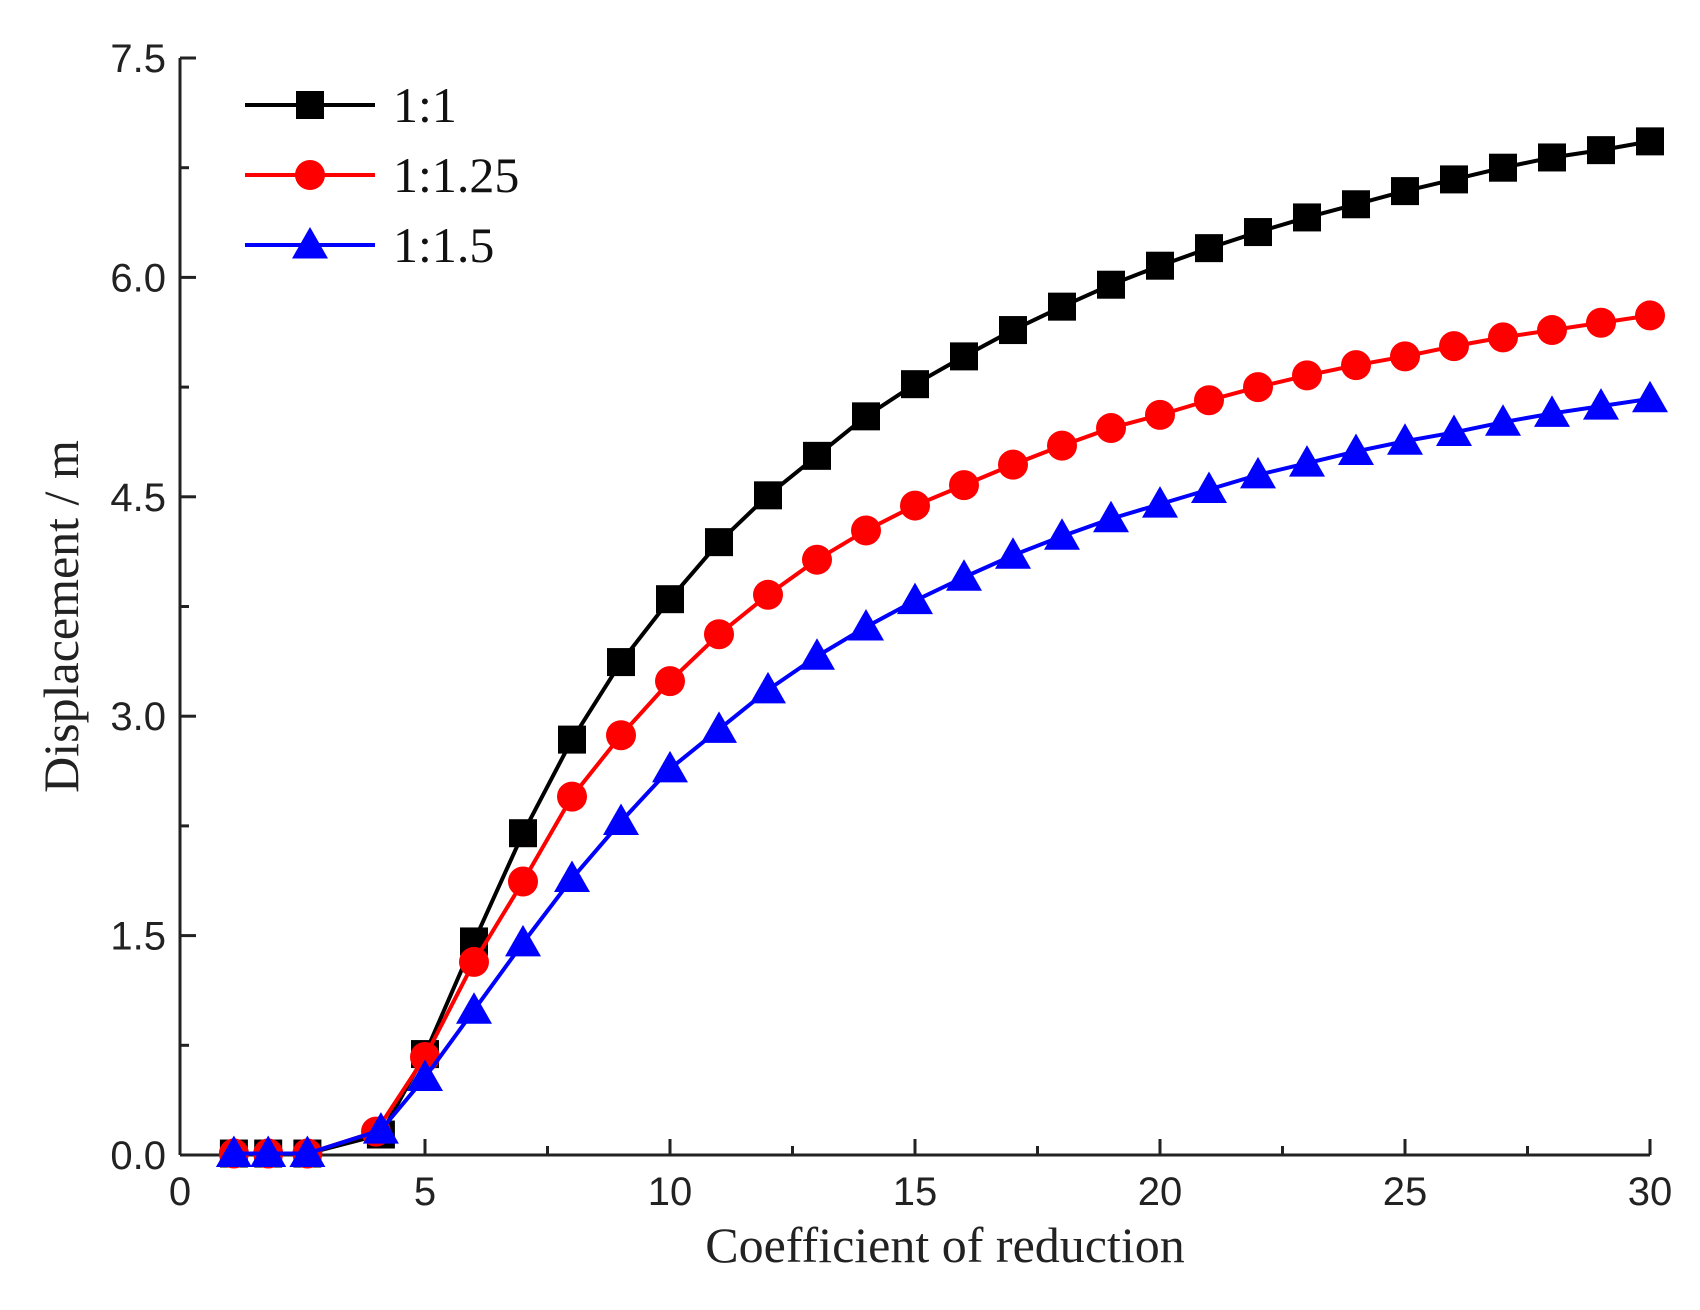  Describe the element at coordinates (456, 175) in the screenshot. I see `legend-label: 1:1.25` at that location.